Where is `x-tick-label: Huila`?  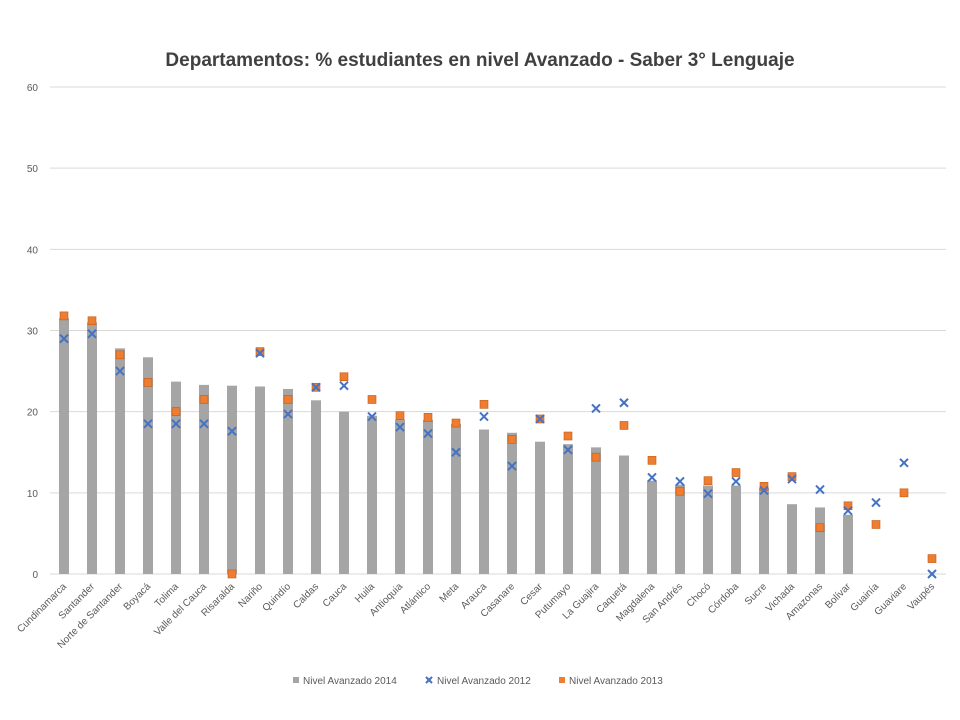
x-tick-label: Huila is located at coordinates (365, 593).